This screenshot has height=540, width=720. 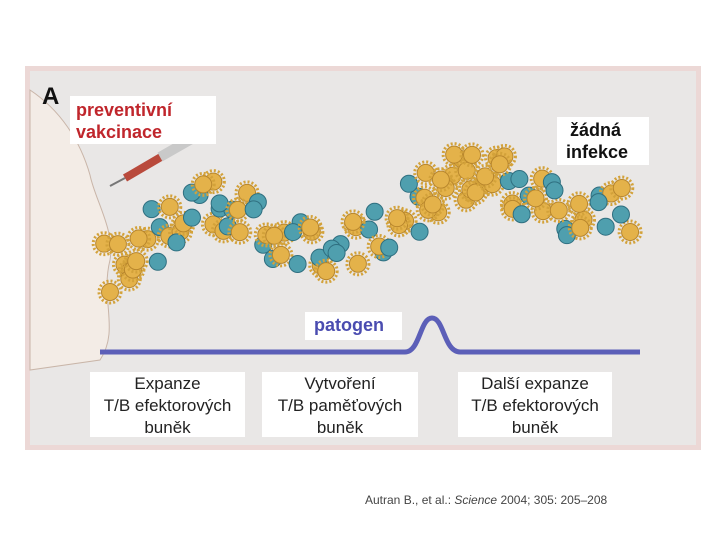 What do you see at coordinates (70, 230) in the screenshot?
I see `arm-silhouette` at bounding box center [70, 230].